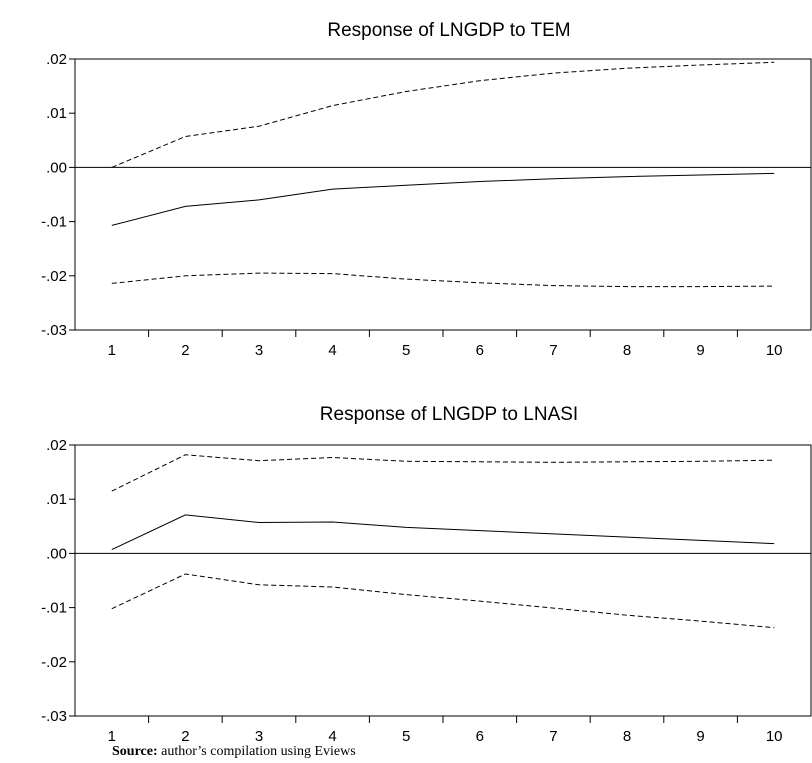  Describe the element at coordinates (449, 414) in the screenshot. I see `chart-title: Response of LNGDP to LNASI` at that location.